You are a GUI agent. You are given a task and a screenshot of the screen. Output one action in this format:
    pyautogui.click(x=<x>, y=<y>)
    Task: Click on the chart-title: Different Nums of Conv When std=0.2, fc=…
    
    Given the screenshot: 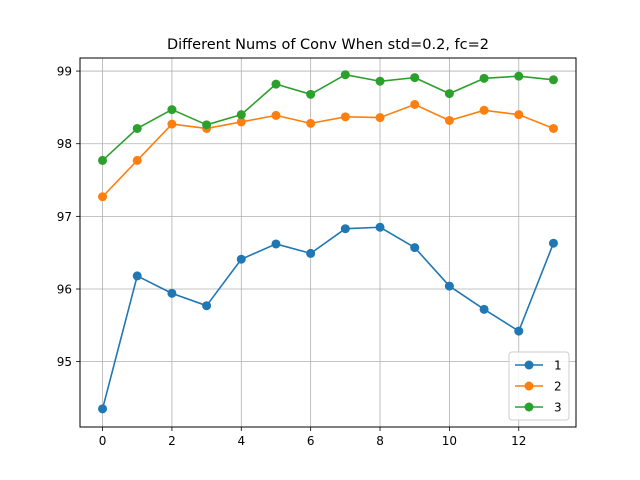 What is the action you would take?
    pyautogui.click(x=328, y=45)
    